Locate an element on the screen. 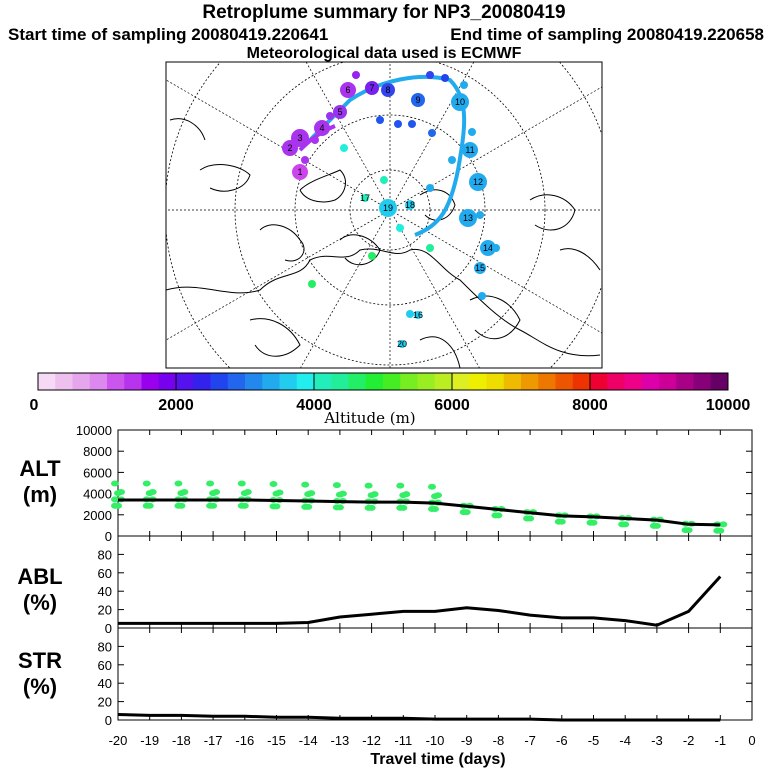 This screenshot has width=768, height=768. y-tick-label: 6000 is located at coordinates (97, 472).